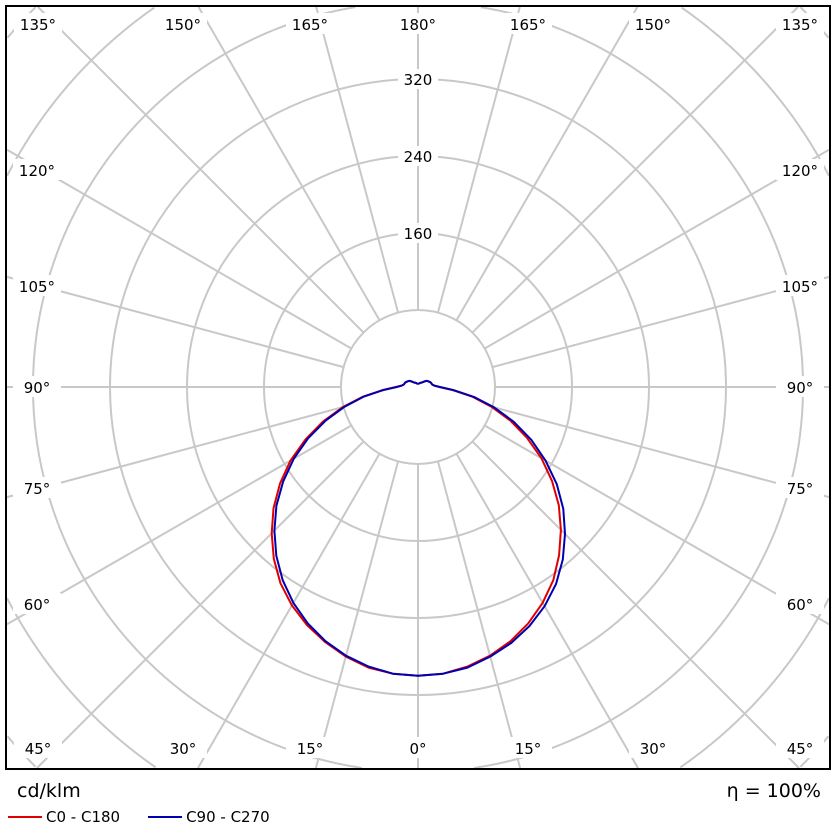 The width and height of the screenshot is (837, 837). Describe the element at coordinates (83, 817) in the screenshot. I see `legend-label: C0 - C180` at that location.